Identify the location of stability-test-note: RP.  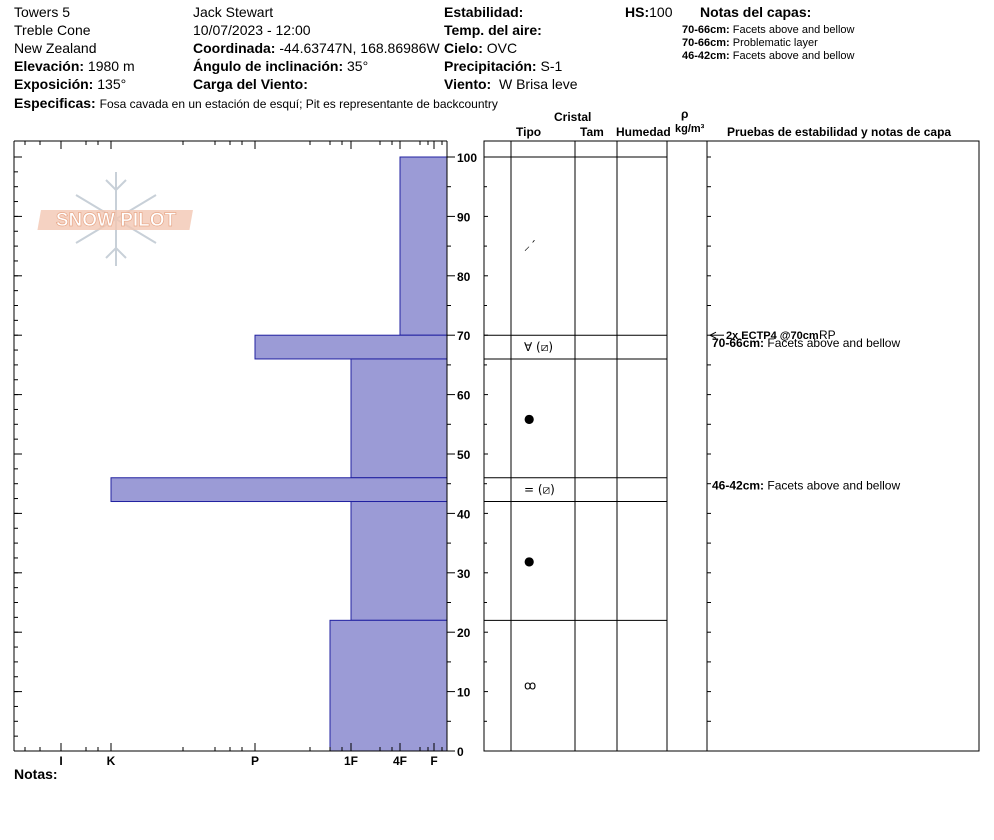
(827, 335).